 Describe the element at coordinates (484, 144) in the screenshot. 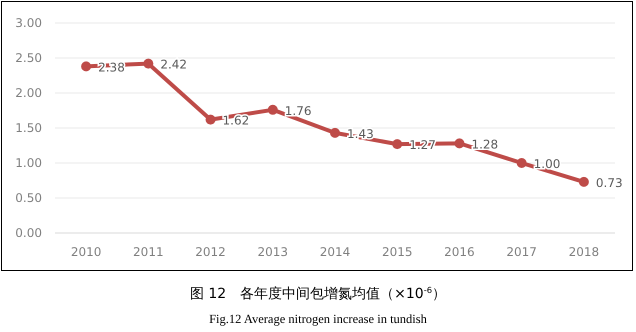

I see `data-label: 1.28` at that location.